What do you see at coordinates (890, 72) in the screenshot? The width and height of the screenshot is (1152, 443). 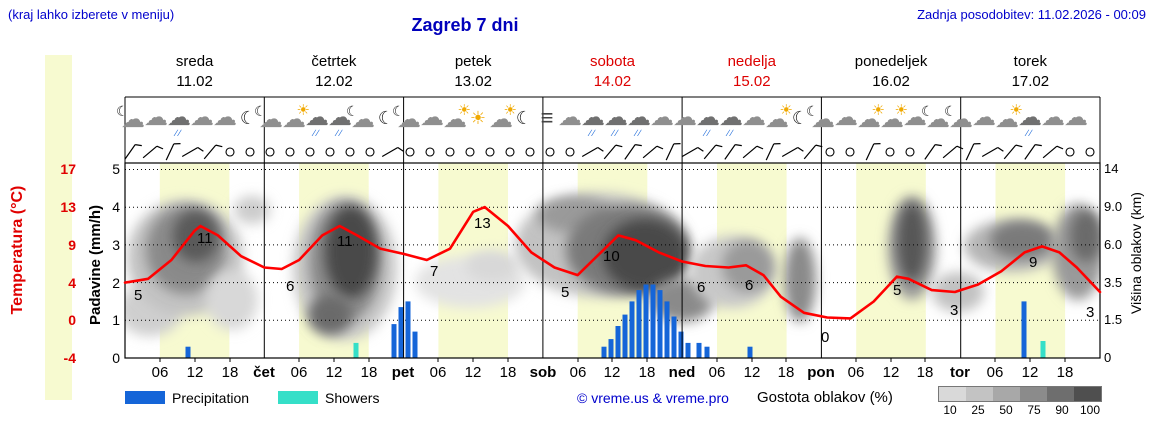 I see `day-header-ponedeljek: ponedeljek 16.02` at bounding box center [890, 72].